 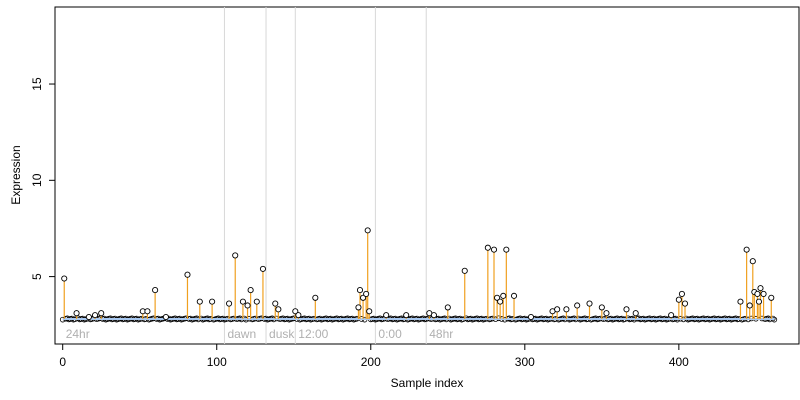 I want to click on region-label: dawn, so click(x=241, y=334).